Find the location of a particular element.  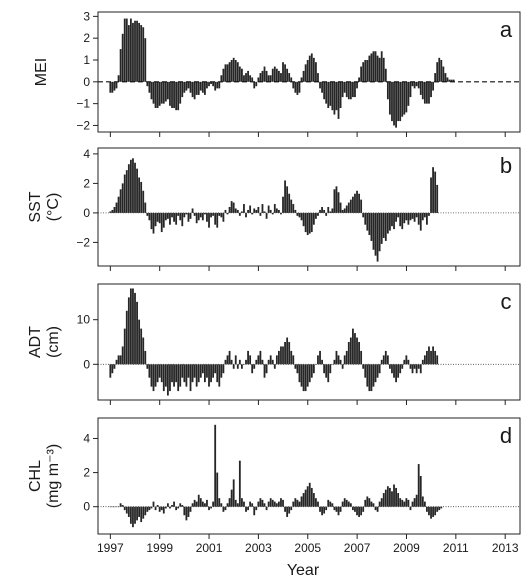

y-axis-label-d-1: (mg m⁻³) is located at coordinates (53, 476).